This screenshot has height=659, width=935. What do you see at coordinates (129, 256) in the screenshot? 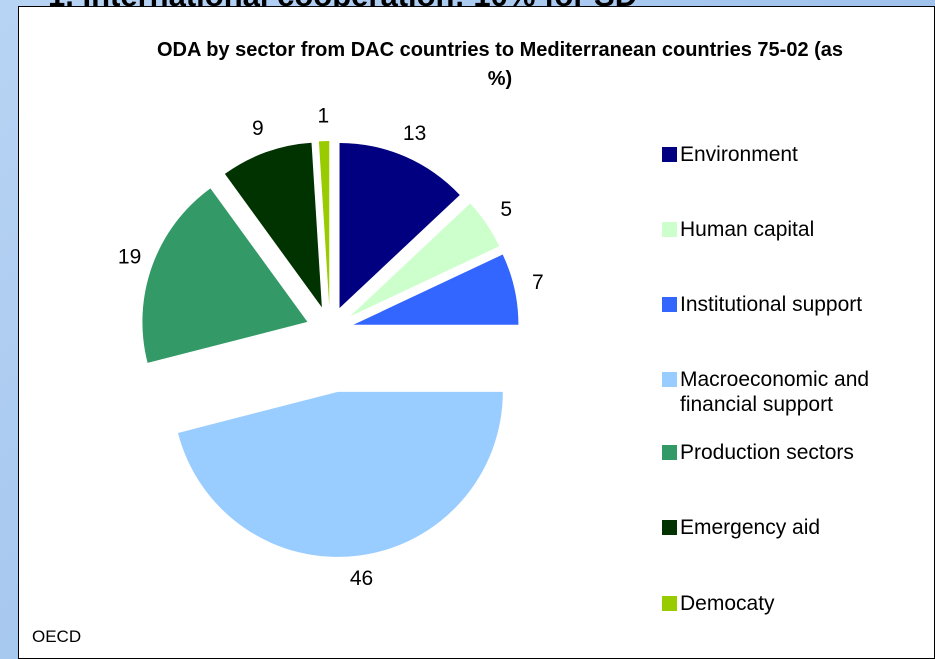
I see `data-label: 19` at bounding box center [129, 256].